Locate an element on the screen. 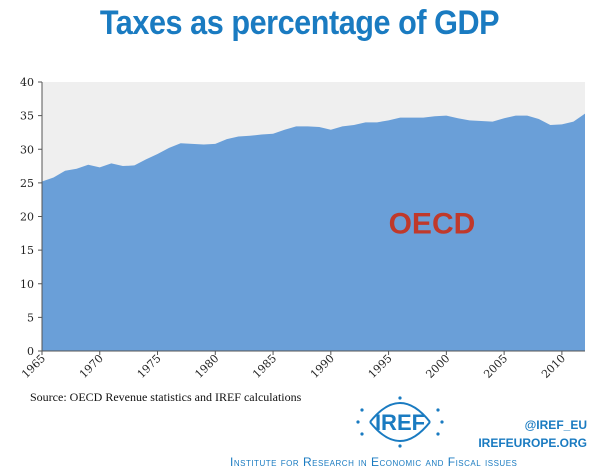  logo-arcs is located at coordinates (400, 422).